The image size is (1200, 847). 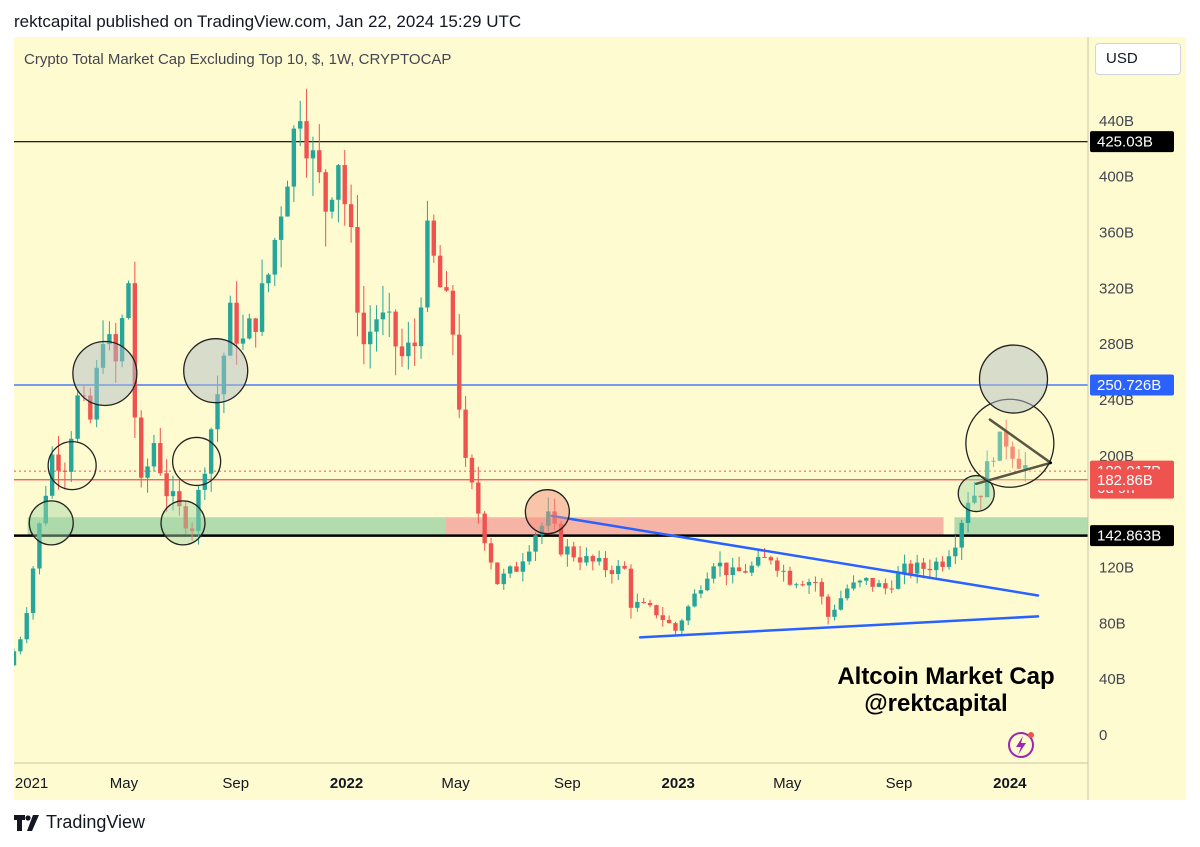 What do you see at coordinates (1116, 400) in the screenshot?
I see `y-tick-label: 240B` at bounding box center [1116, 400].